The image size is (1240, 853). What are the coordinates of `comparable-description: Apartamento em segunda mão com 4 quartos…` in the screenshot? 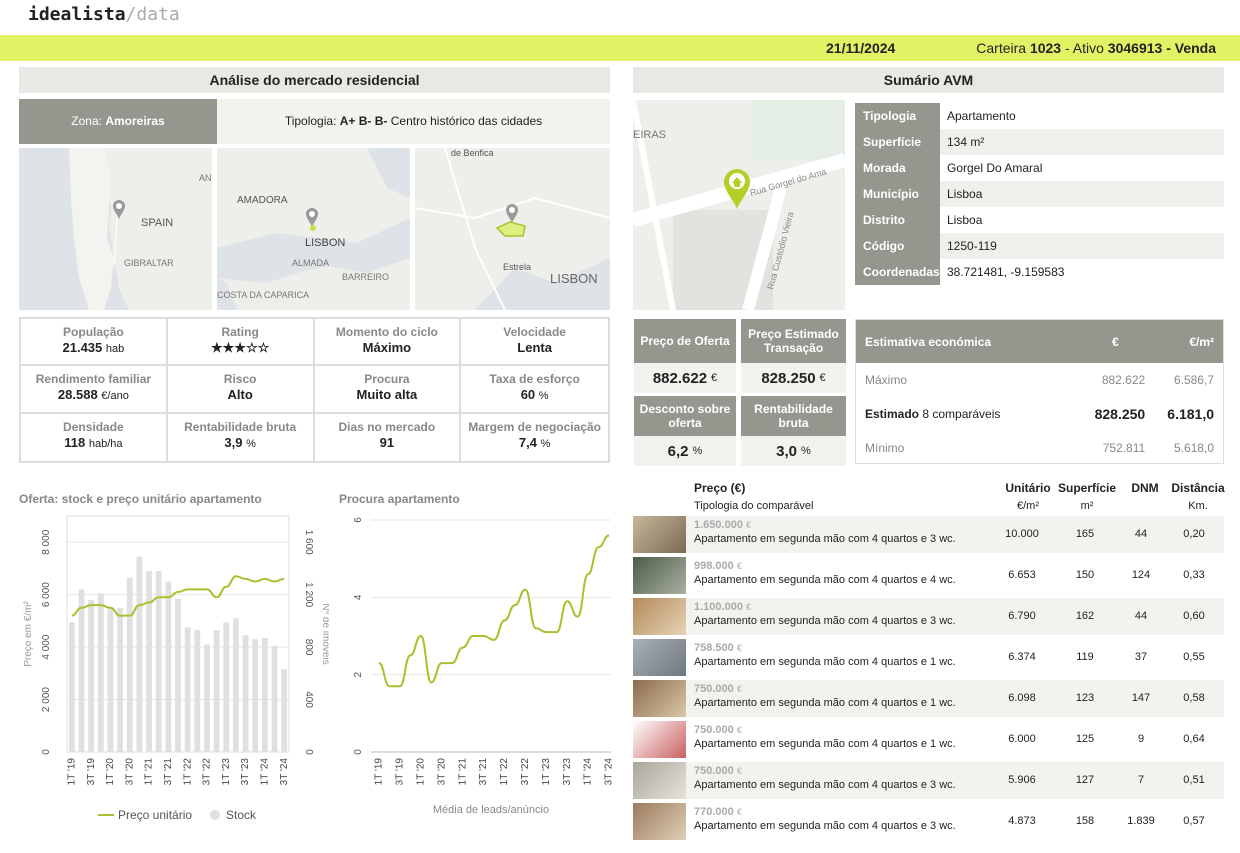 It's located at (825, 744).